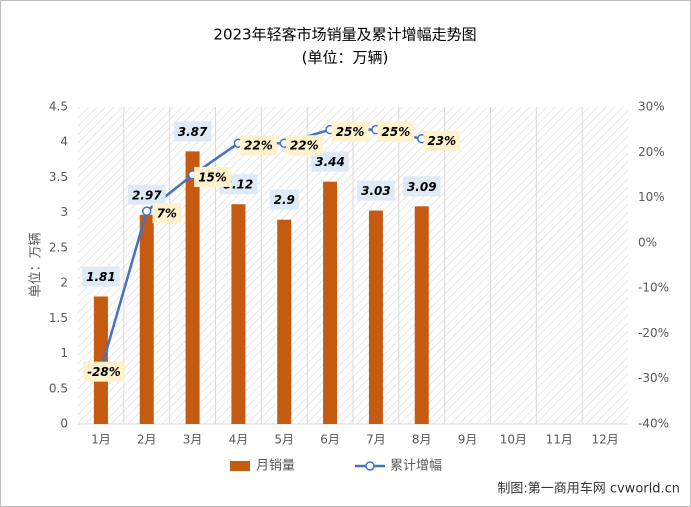  I want to click on data-label: -28%, so click(104, 372).